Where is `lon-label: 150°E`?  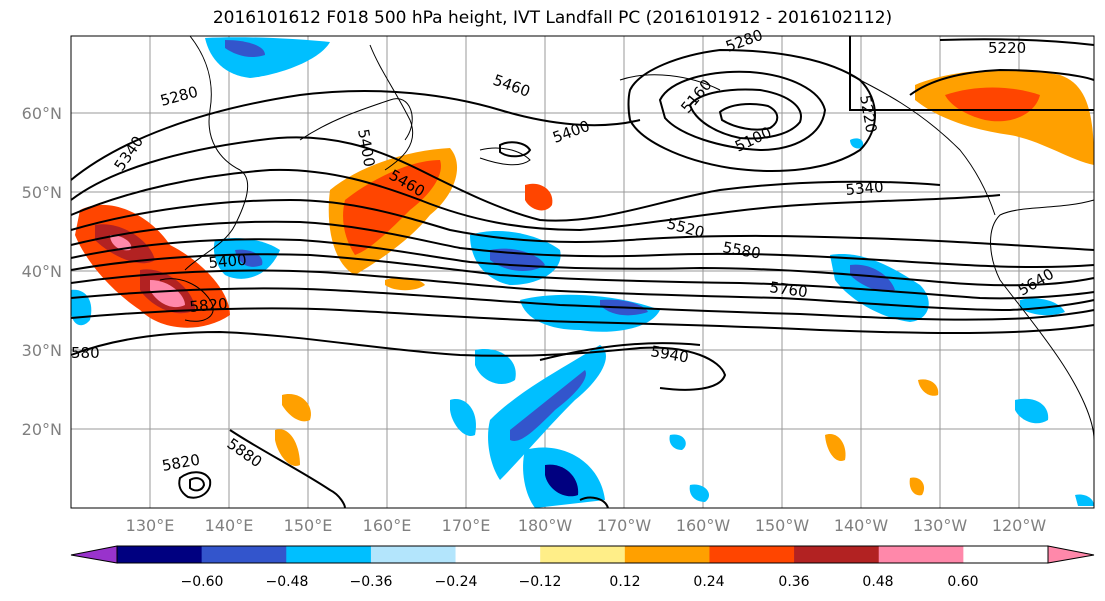
lon-label: 150°E is located at coordinates (308, 525).